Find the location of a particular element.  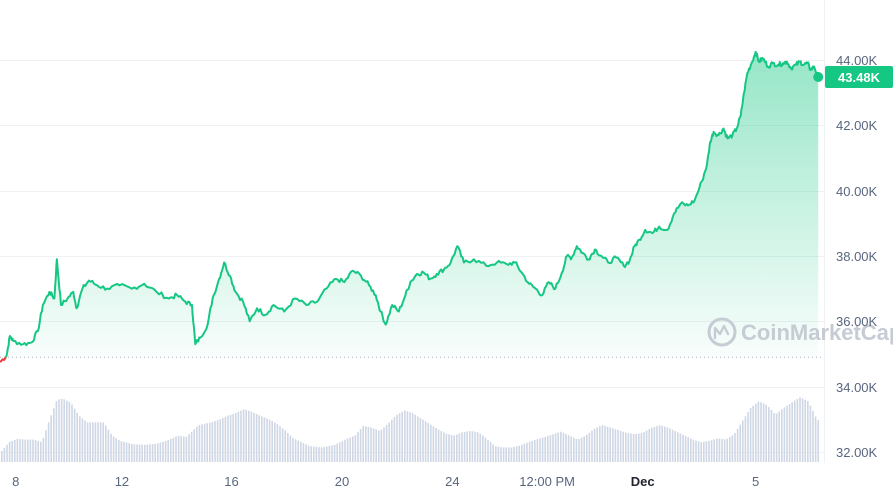

x-tick-label: 5 is located at coordinates (755, 481).